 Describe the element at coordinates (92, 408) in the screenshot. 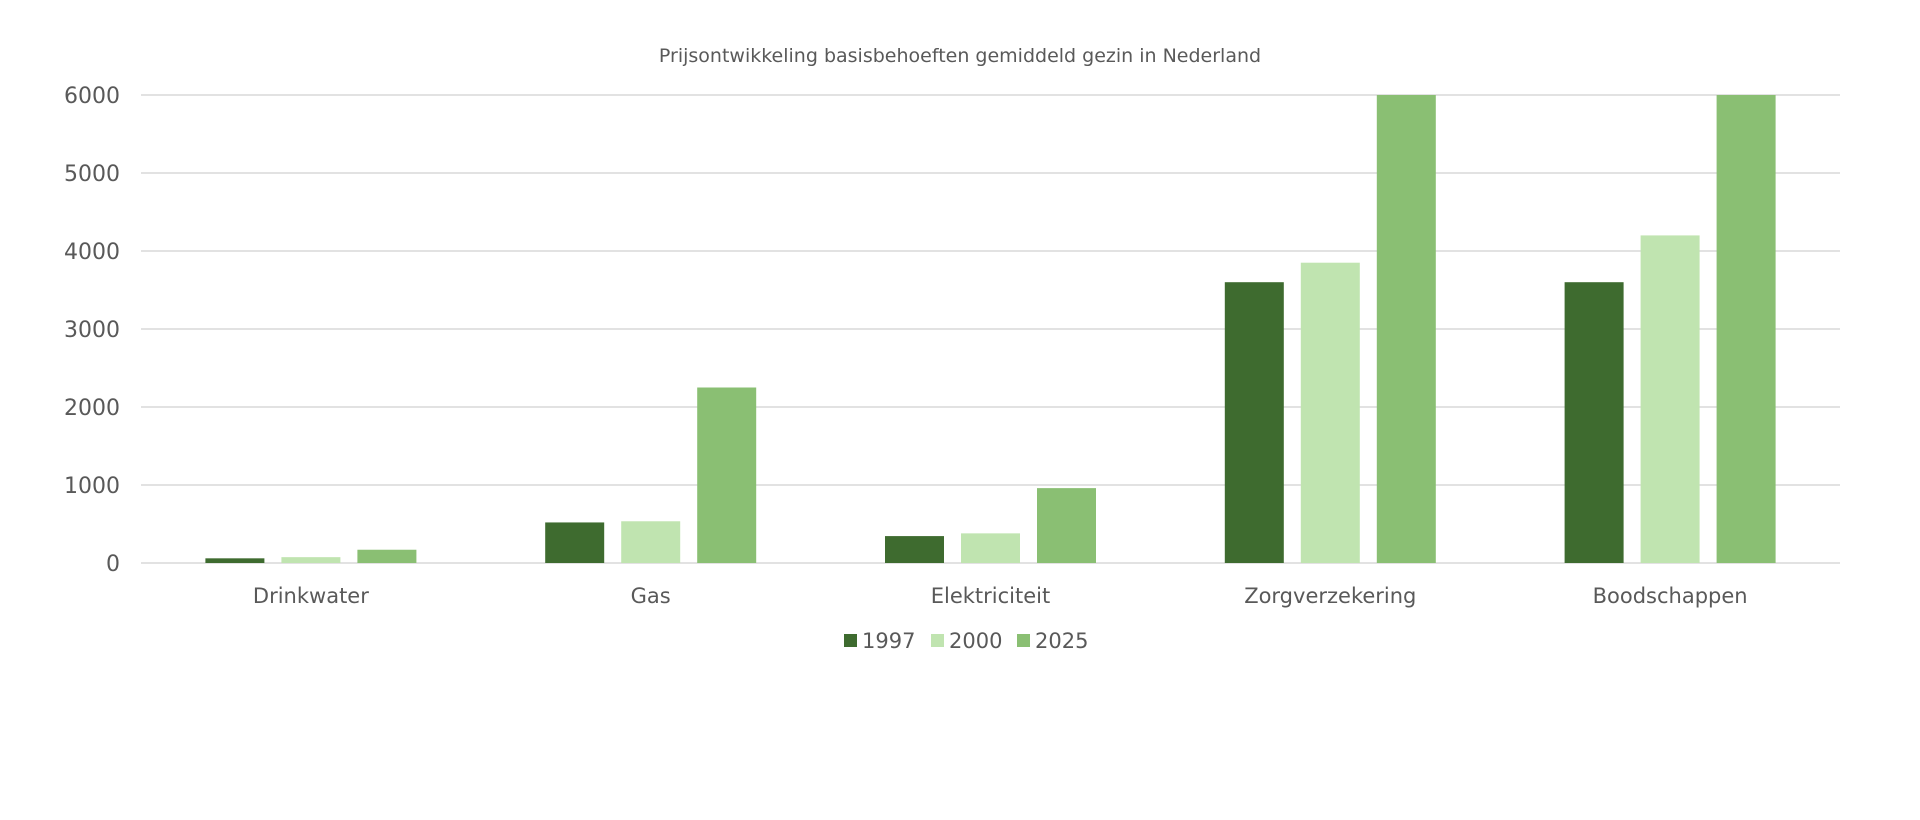

I see `y-tick-label: 2000` at that location.